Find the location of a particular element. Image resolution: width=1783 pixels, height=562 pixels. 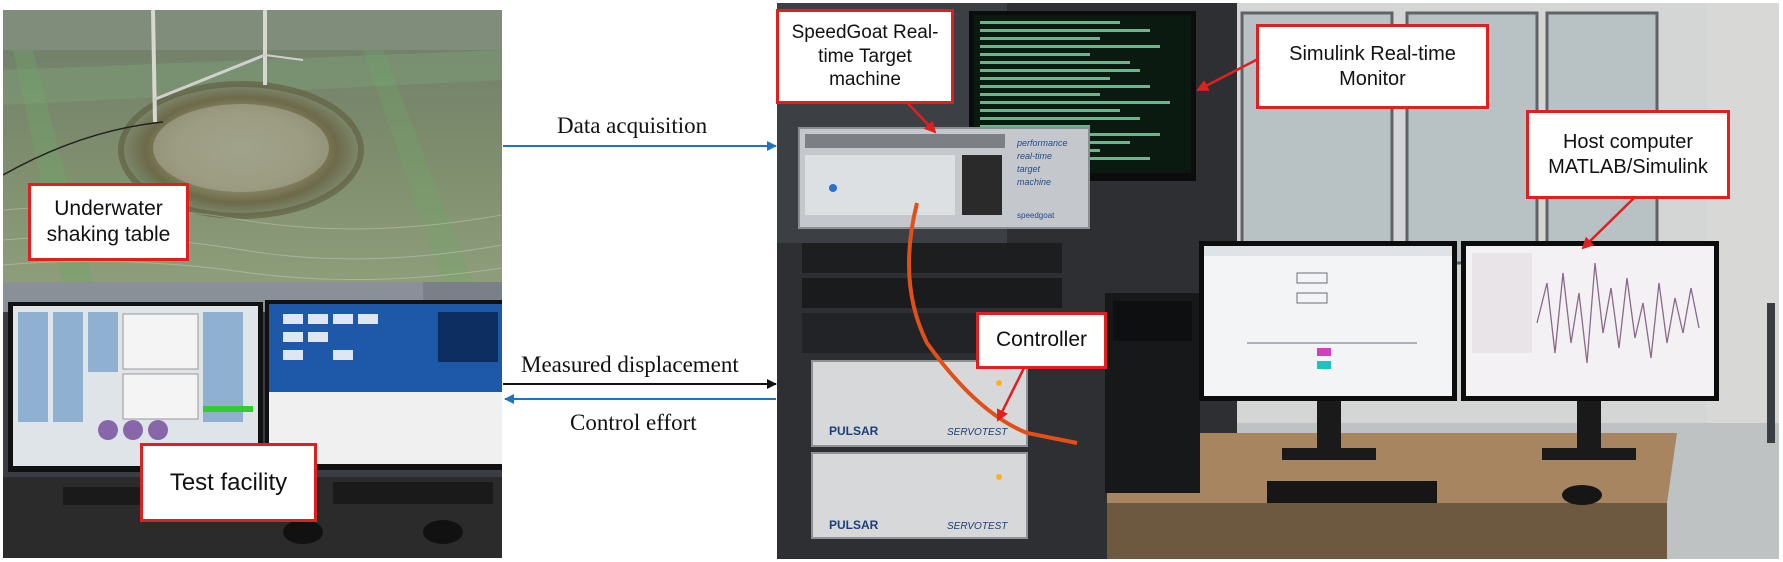

svg-text: machine is located at coordinates (1034, 182).